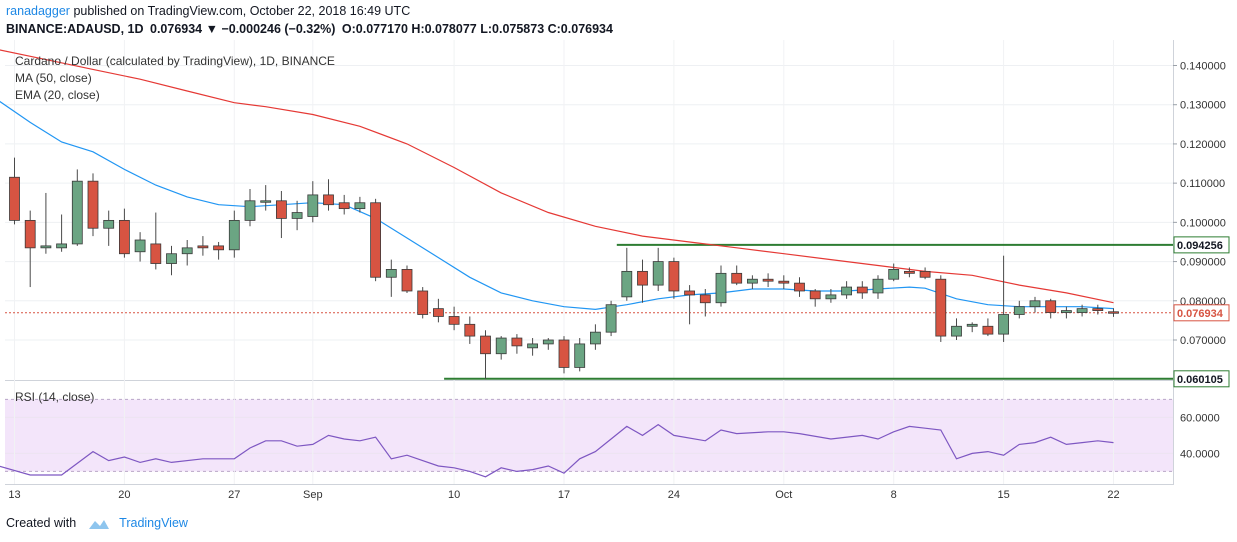 This screenshot has height=542, width=1237. I want to click on rsi-line, so click(557, 450).